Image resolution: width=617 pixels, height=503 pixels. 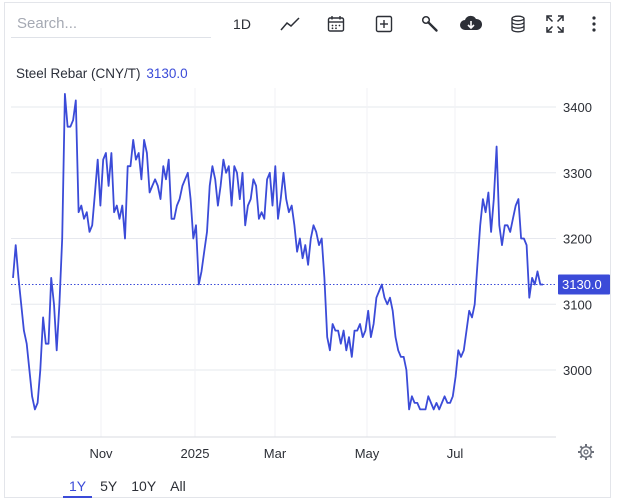 What do you see at coordinates (109, 486) in the screenshot?
I see `range-button-5y: 5Y` at bounding box center [109, 486].